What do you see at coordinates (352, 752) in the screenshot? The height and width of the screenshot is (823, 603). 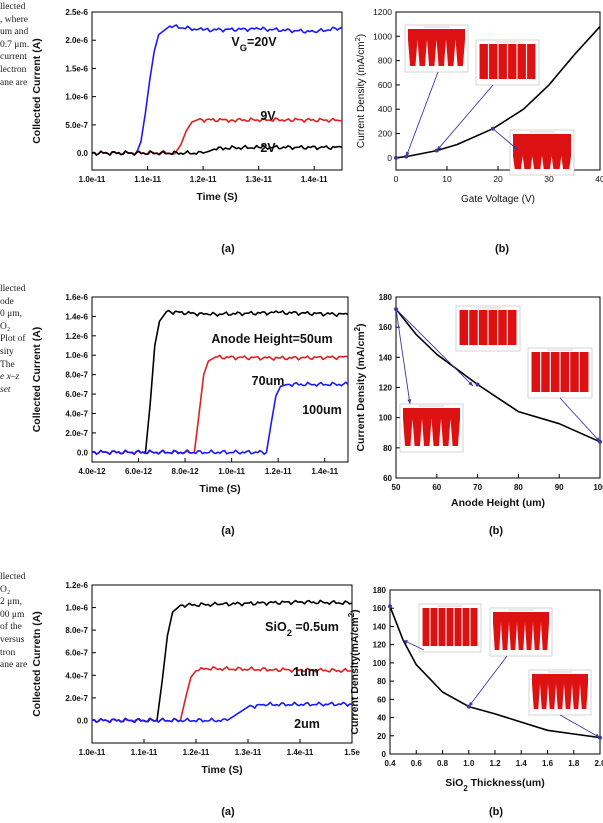 I see `x-tick-label: 1.5e` at bounding box center [352, 752].